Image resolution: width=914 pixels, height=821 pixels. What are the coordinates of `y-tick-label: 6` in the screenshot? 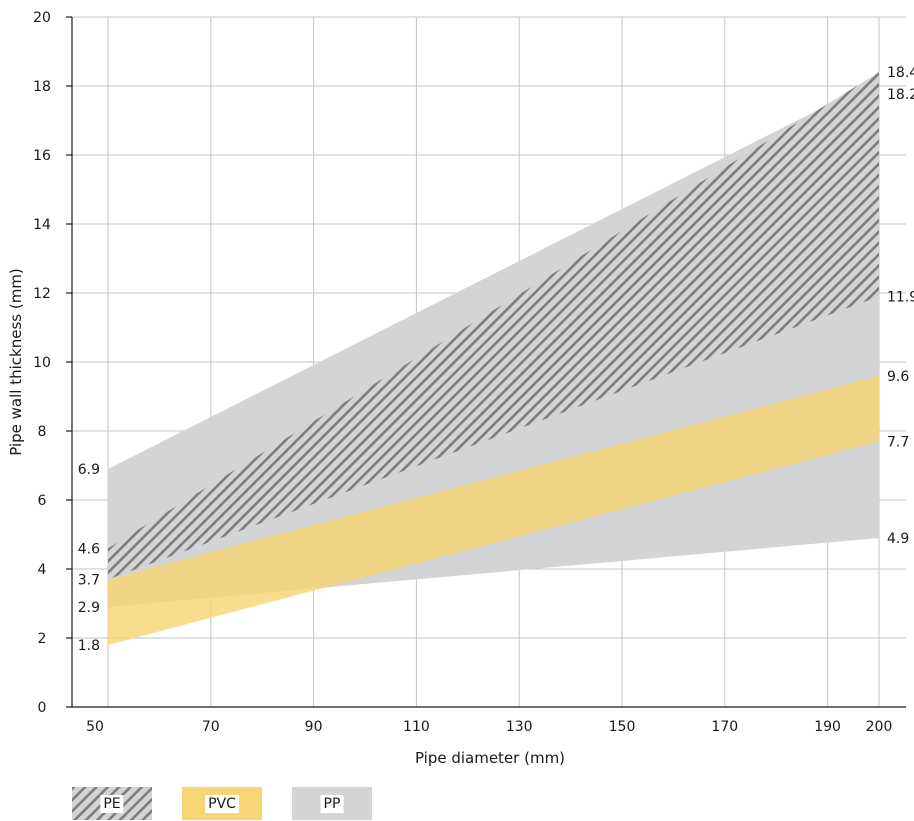 It's located at (42, 501).